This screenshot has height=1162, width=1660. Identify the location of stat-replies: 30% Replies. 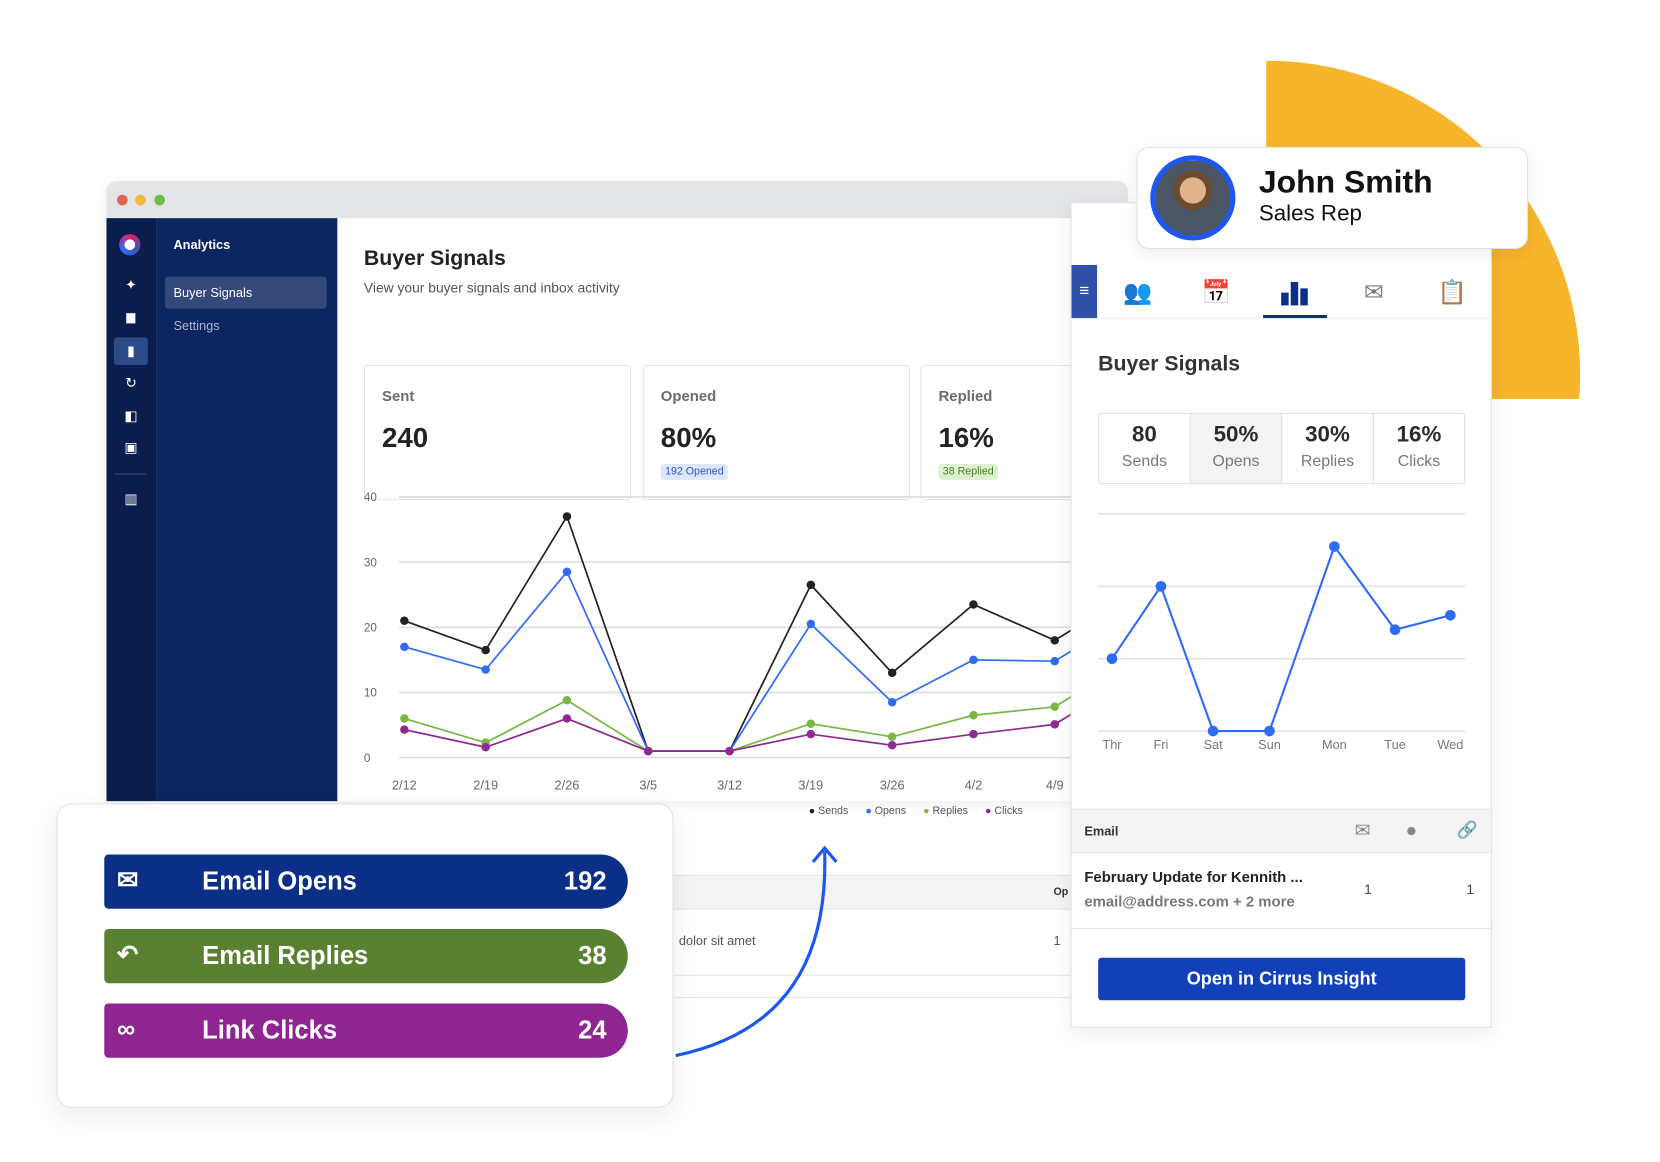
(1328, 448).